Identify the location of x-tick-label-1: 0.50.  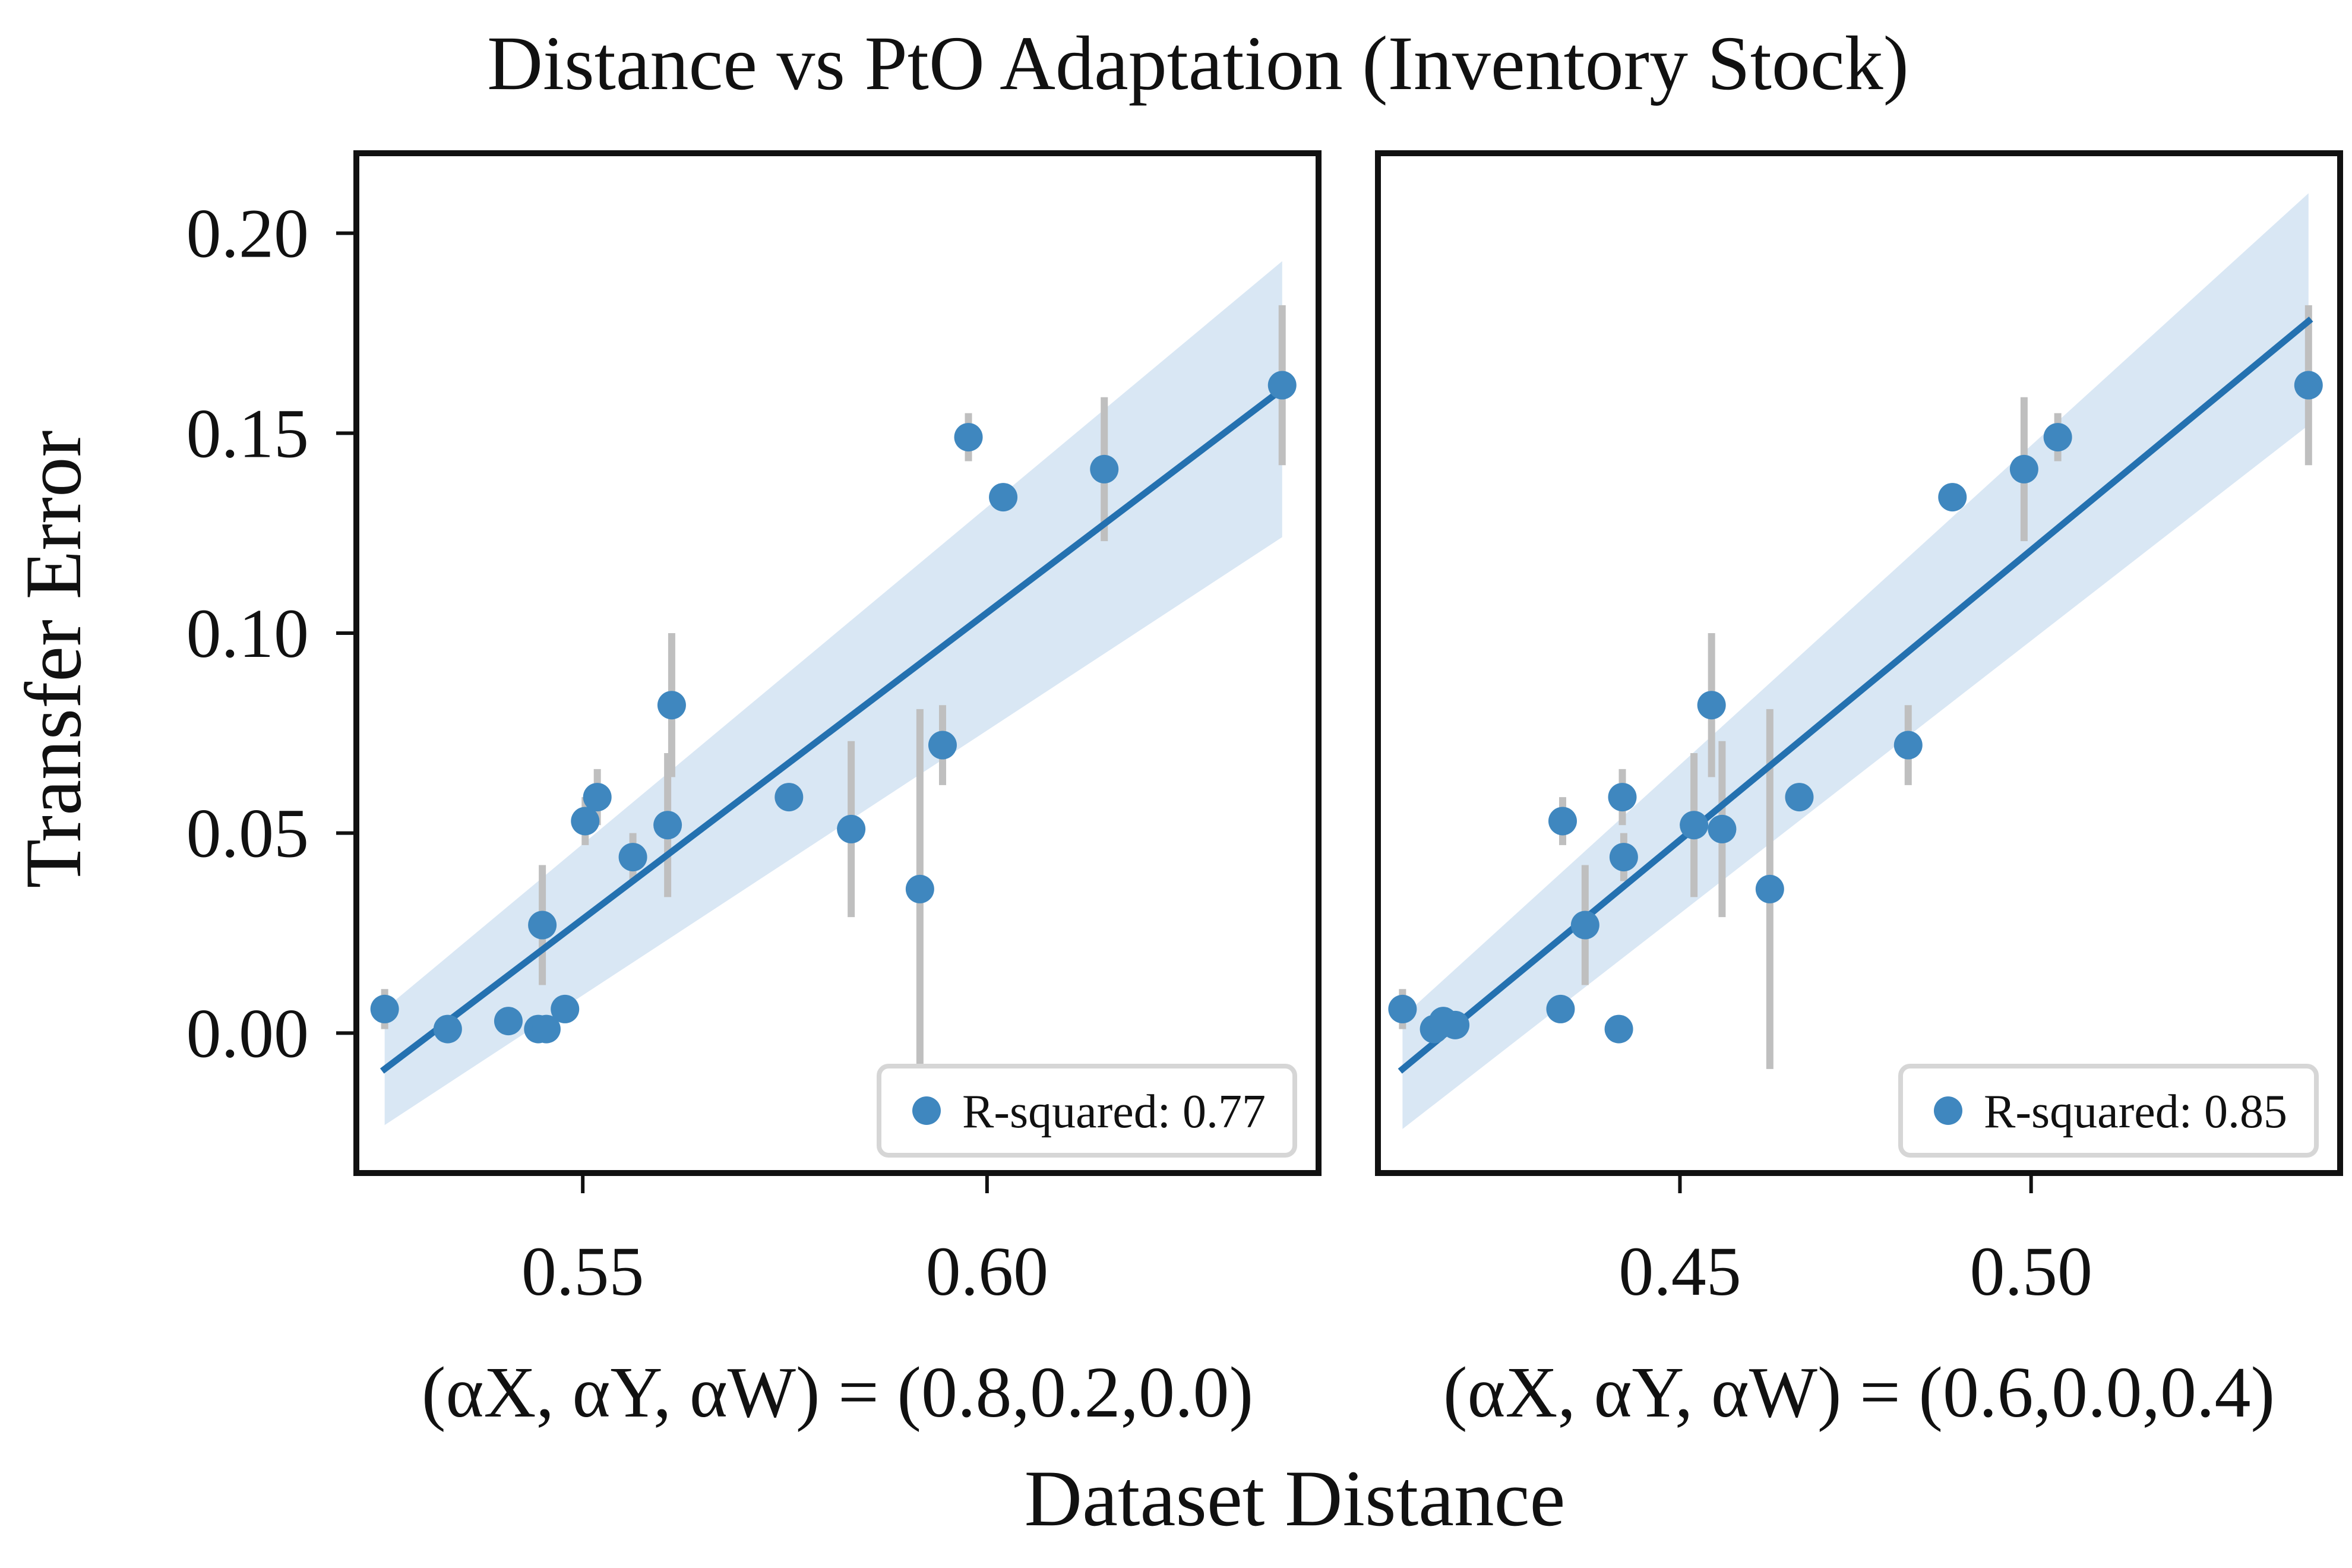
(2031, 1271).